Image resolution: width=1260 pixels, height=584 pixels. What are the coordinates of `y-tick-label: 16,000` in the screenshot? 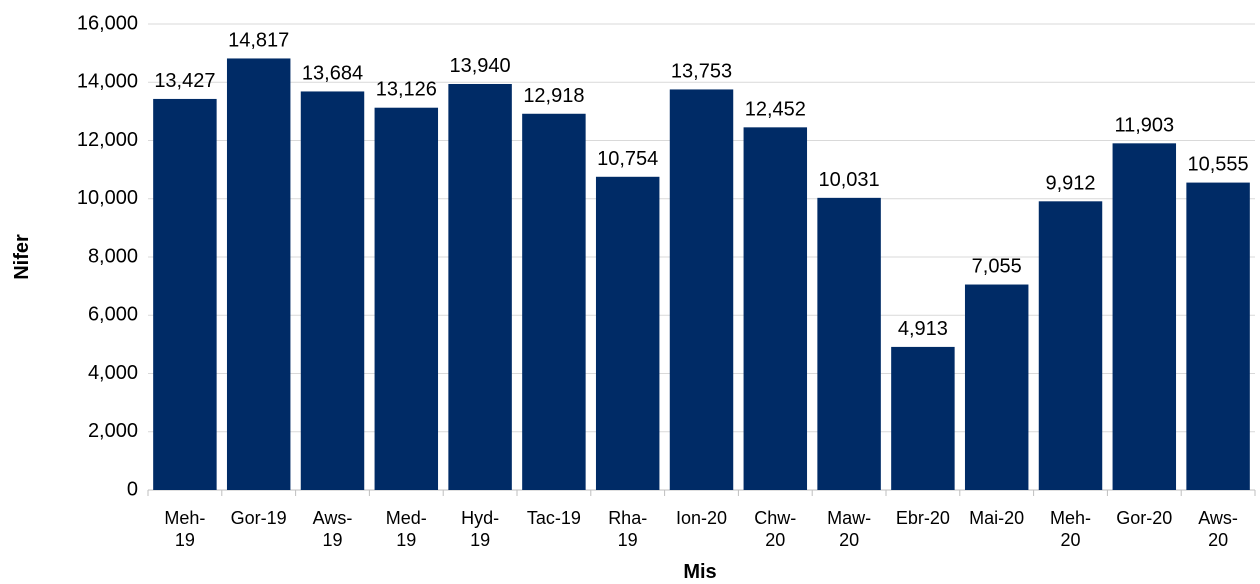 It's located at (107, 23).